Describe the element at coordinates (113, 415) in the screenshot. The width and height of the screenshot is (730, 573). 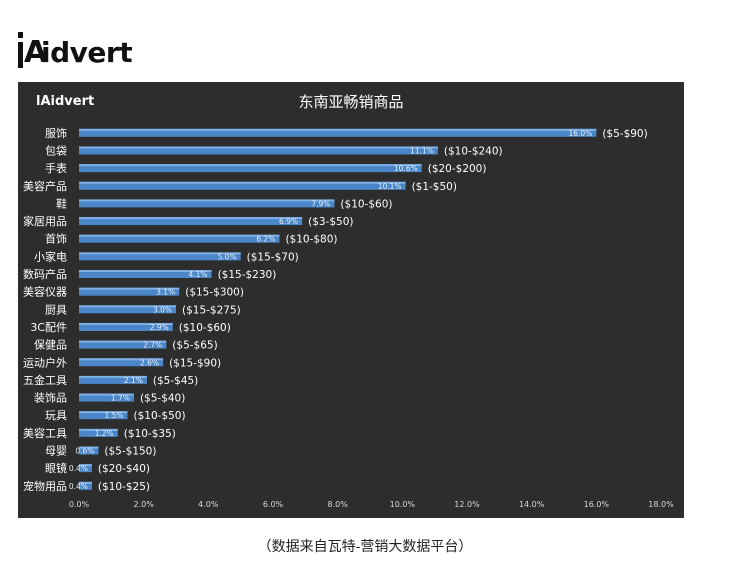
I see `value-label: 1.5%` at that location.